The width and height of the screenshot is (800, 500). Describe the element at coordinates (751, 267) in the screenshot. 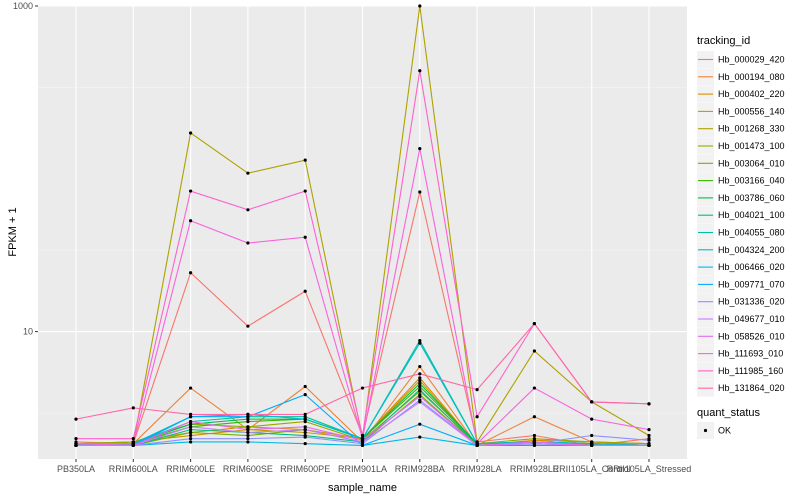

I see `legend-label: Hb_006466_020` at that location.